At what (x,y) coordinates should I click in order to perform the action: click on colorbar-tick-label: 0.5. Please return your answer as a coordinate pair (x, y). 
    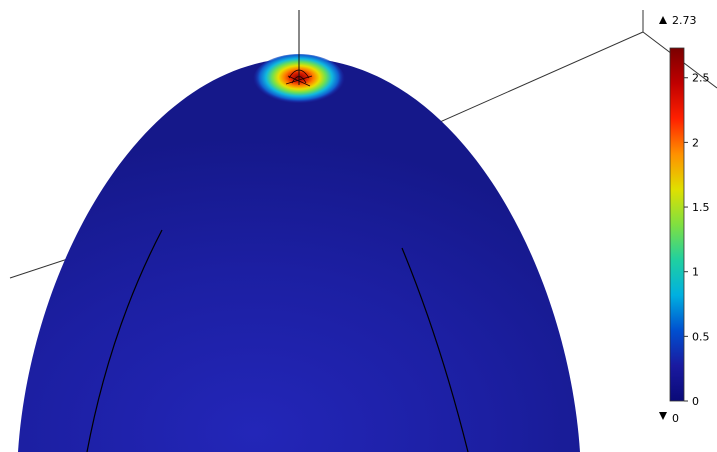
    Looking at the image, I should click on (701, 336).